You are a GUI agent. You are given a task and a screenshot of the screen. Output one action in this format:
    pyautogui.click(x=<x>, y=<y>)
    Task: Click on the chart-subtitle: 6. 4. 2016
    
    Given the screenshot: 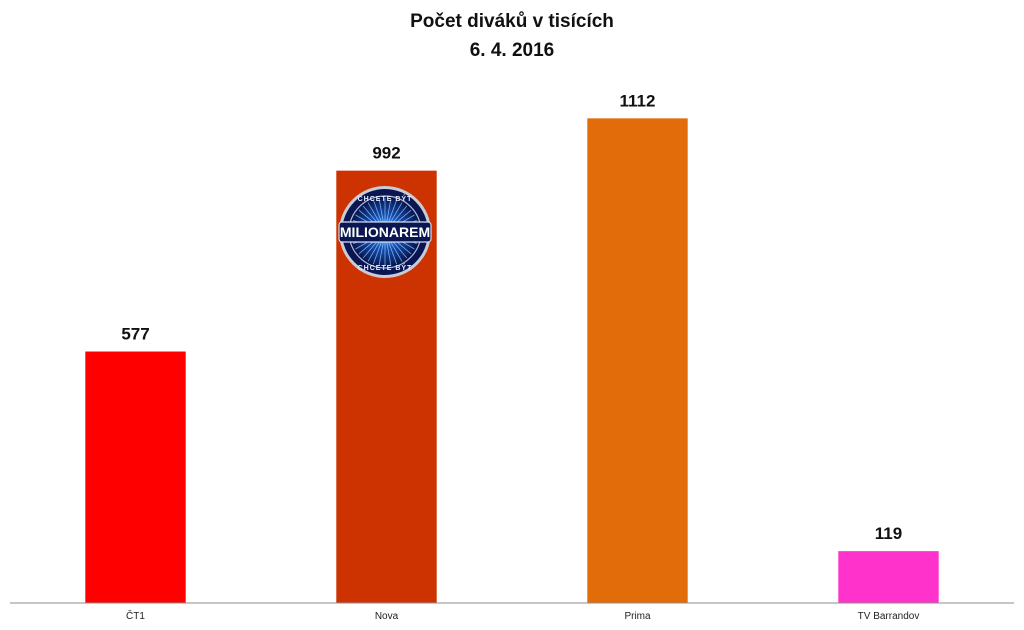 What is the action you would take?
    pyautogui.click(x=512, y=50)
    